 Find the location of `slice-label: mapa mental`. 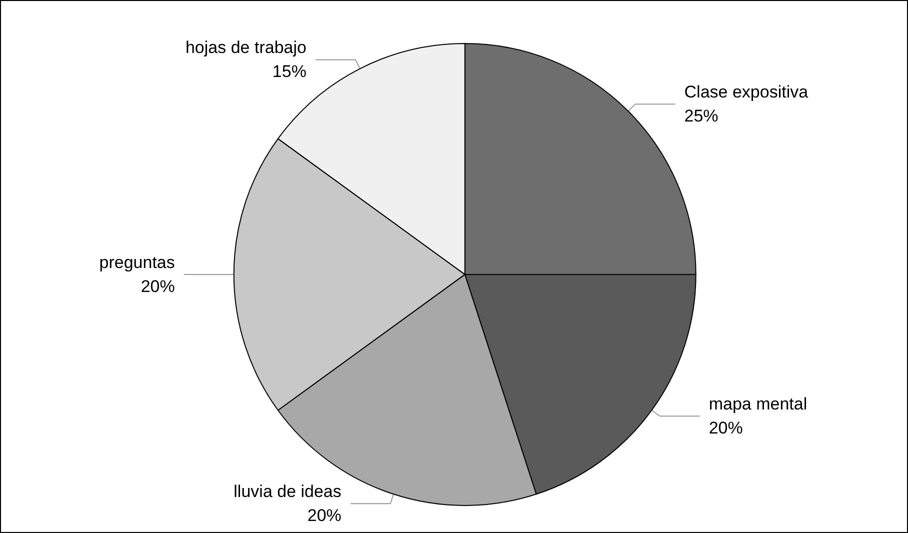

slice-label: mapa mental is located at coordinates (758, 404).